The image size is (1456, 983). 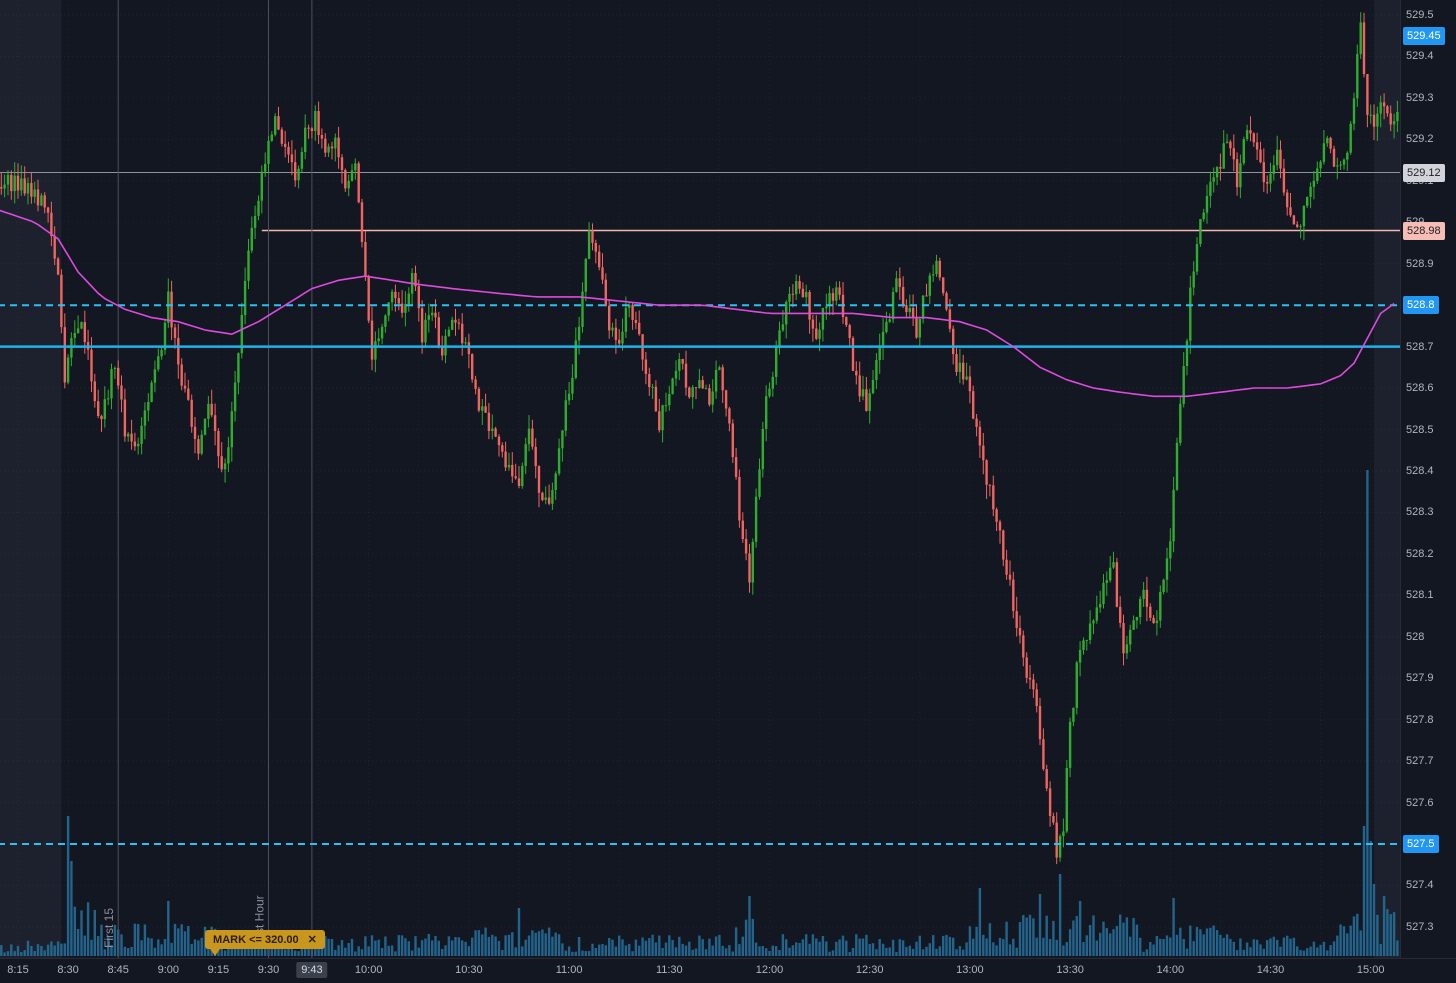 I want to click on afterhours-shade, so click(x=1387, y=479).